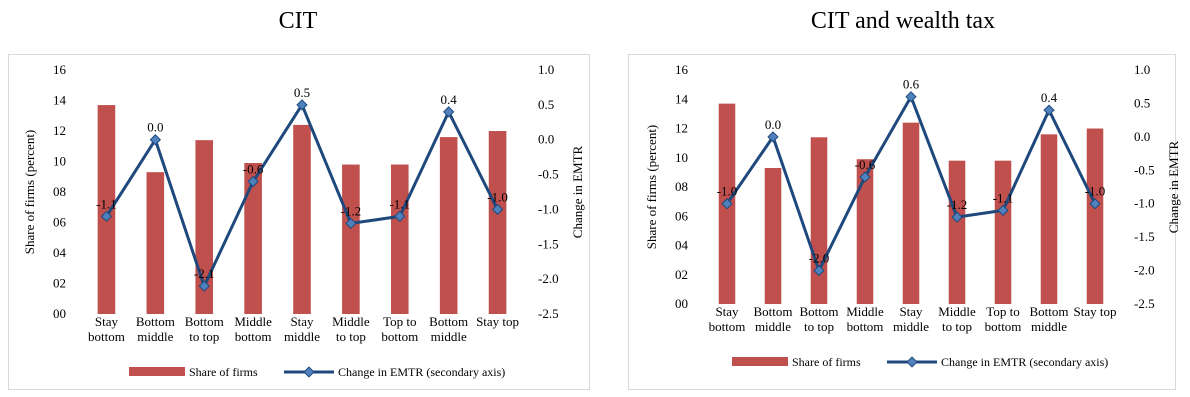  Describe the element at coordinates (298, 21) in the screenshot. I see `chart-title-cit: CIT` at that location.